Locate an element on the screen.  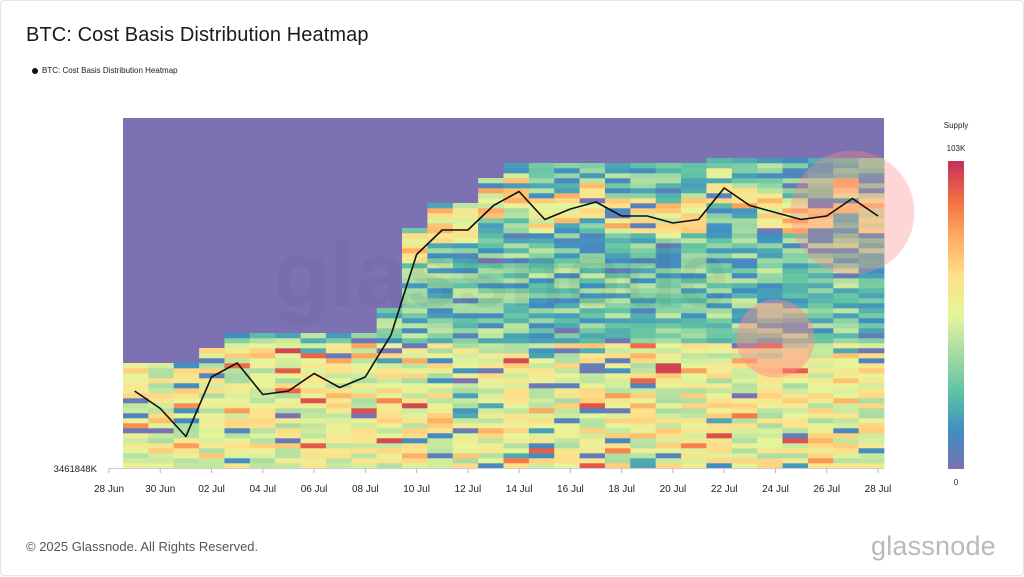
chart-legend: BTC: Cost Basis Distribution Heatmap is located at coordinates (105, 70).